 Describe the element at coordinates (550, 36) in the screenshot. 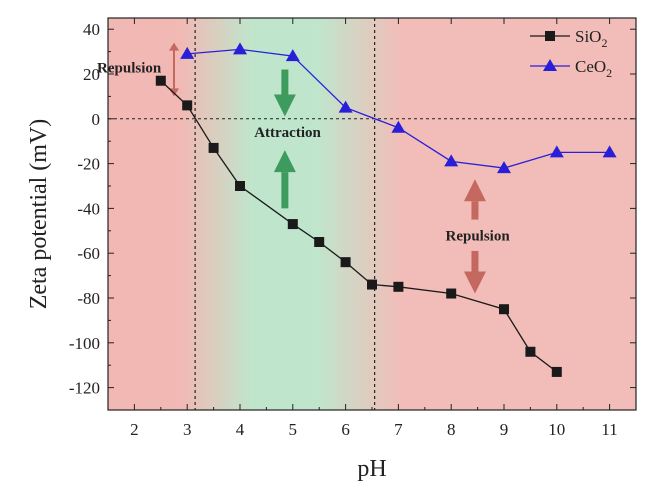

I see `legend-marker-square` at that location.